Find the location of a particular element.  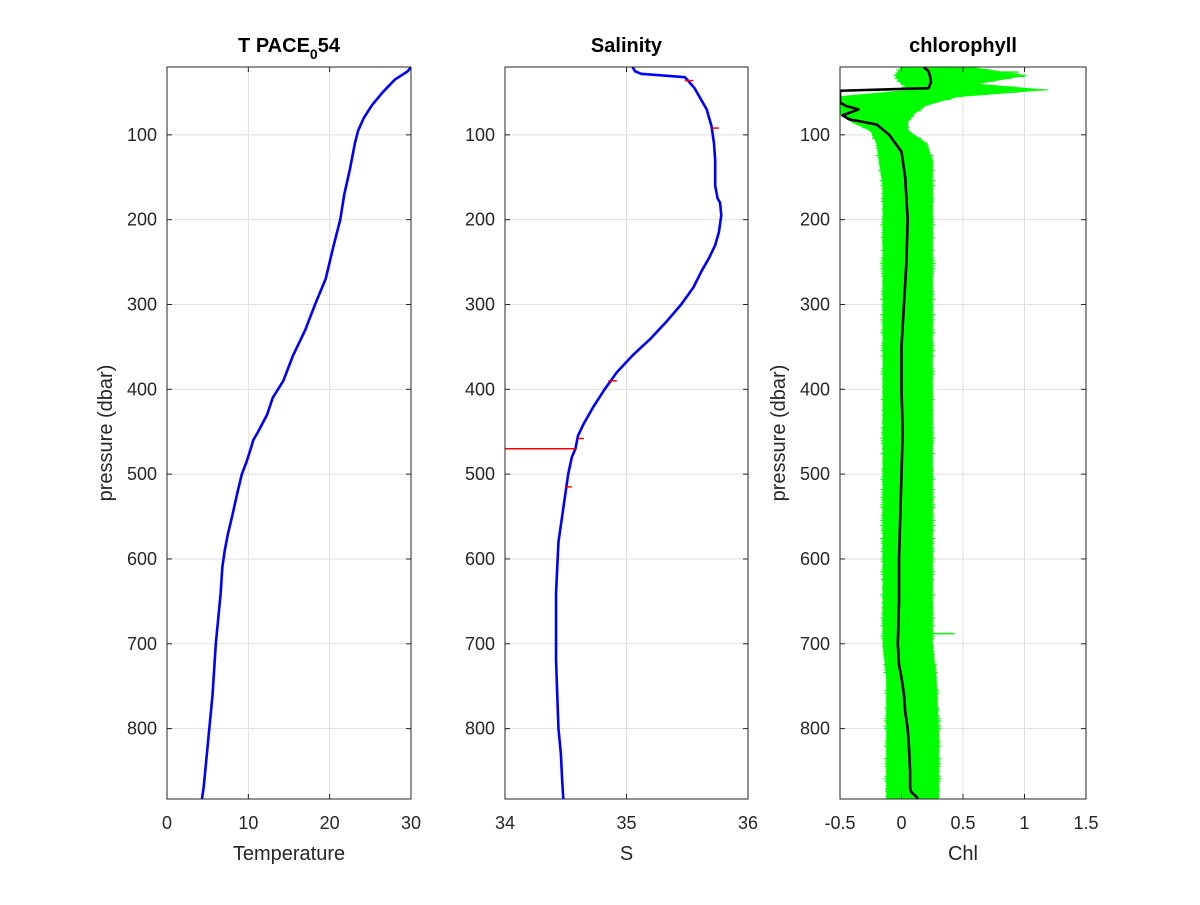

title-suffix: 54 is located at coordinates (329, 46).